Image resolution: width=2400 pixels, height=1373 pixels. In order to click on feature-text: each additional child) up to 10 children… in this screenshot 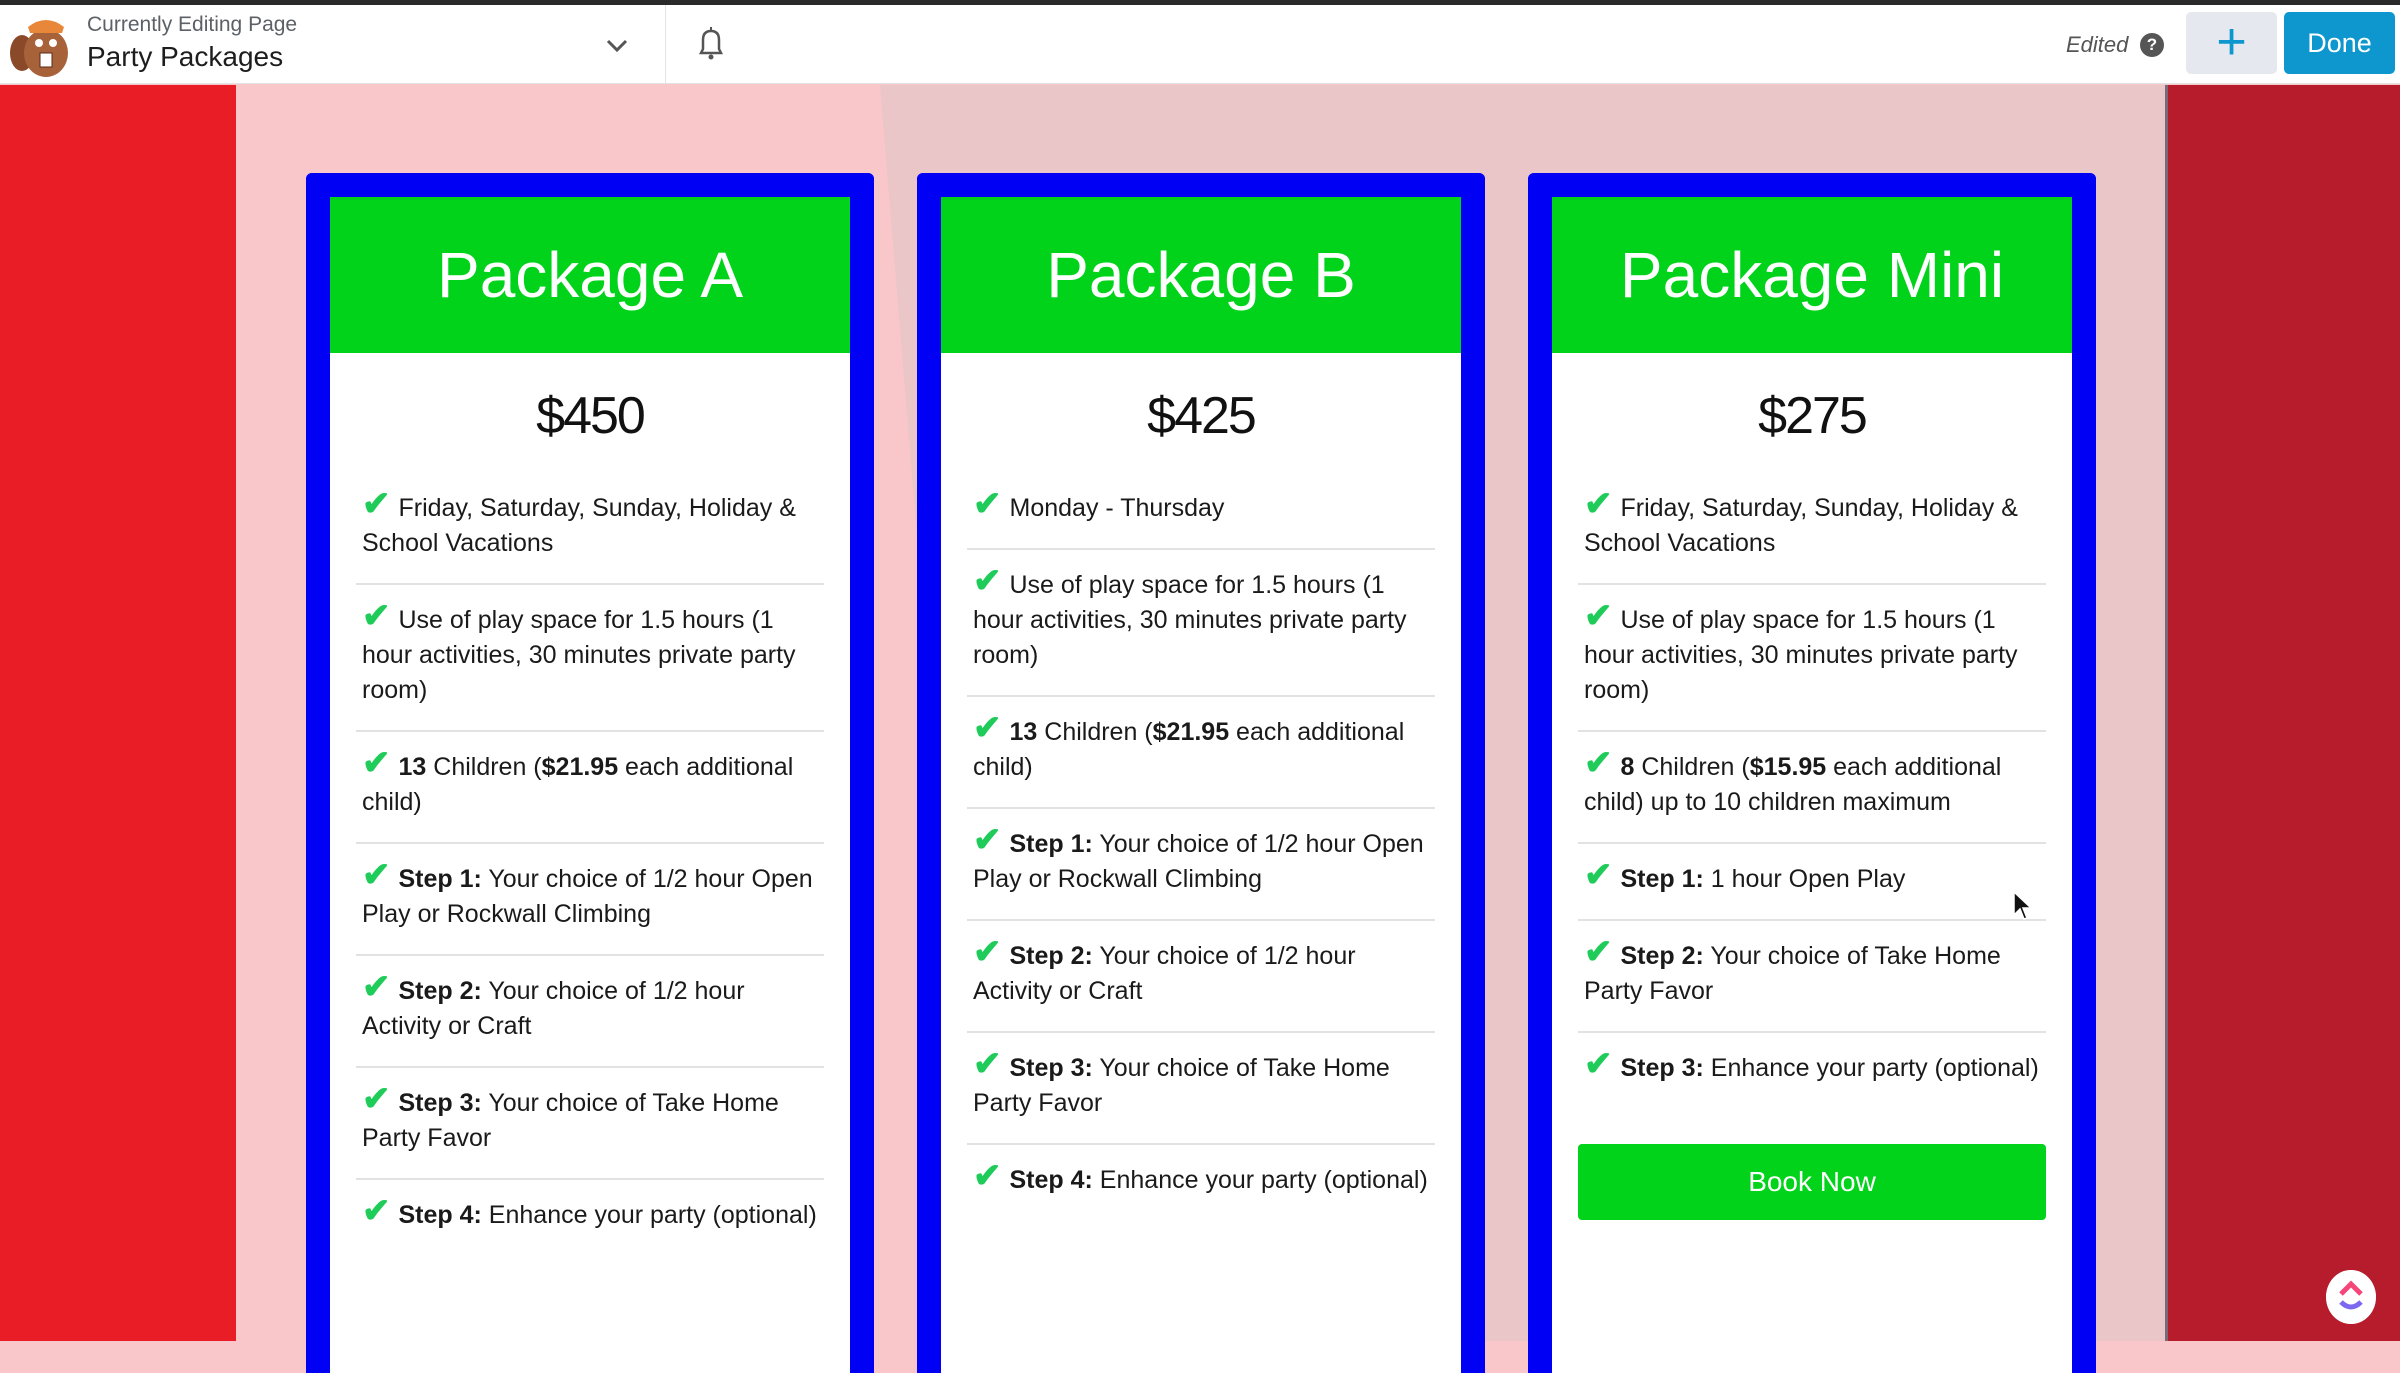, I will do `click(1793, 784)`.